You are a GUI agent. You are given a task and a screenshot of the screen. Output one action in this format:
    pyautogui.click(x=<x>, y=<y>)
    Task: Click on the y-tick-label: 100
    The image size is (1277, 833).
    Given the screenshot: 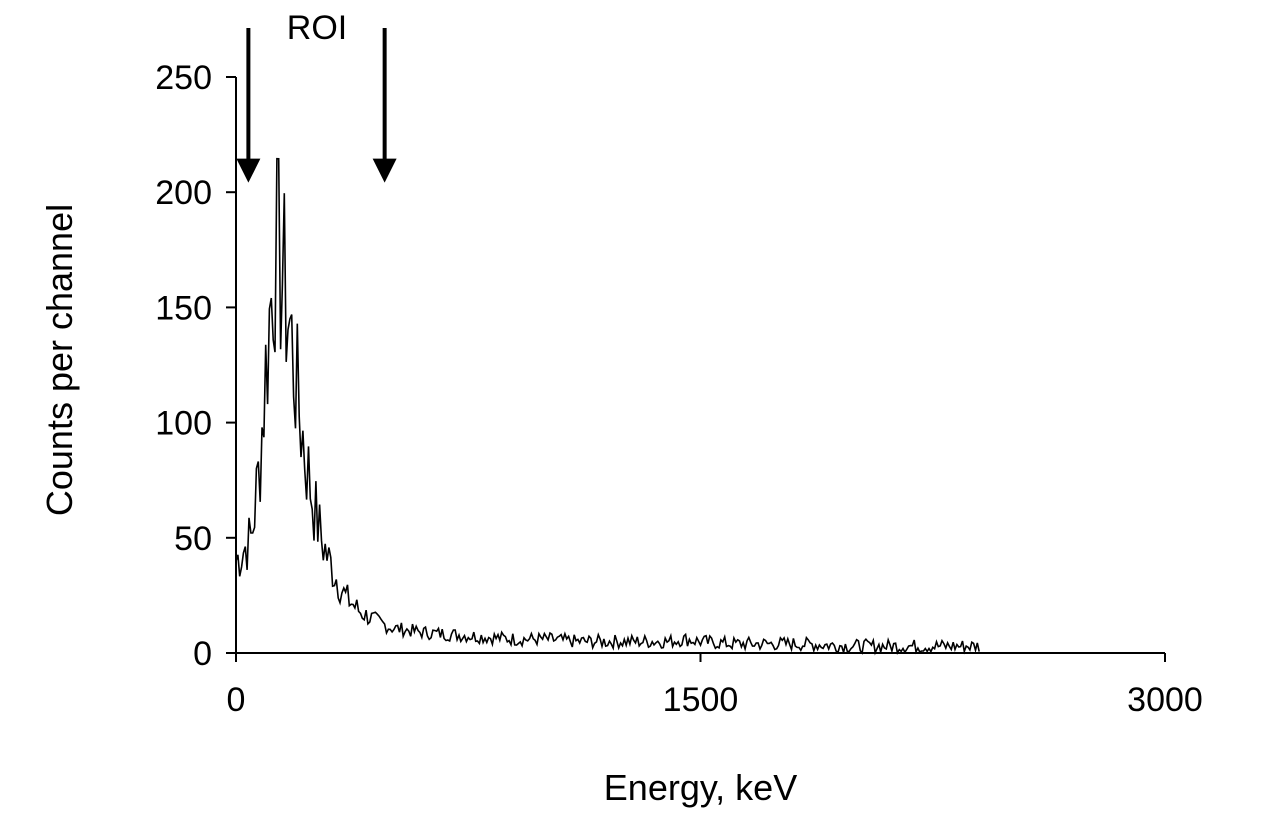 What is the action you would take?
    pyautogui.click(x=183, y=424)
    